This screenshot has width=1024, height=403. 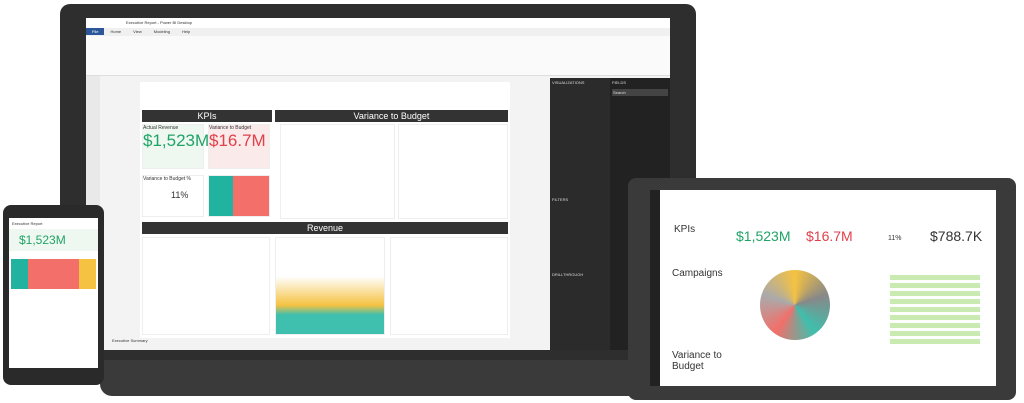 I want to click on bar-chart, so click(x=935, y=310).